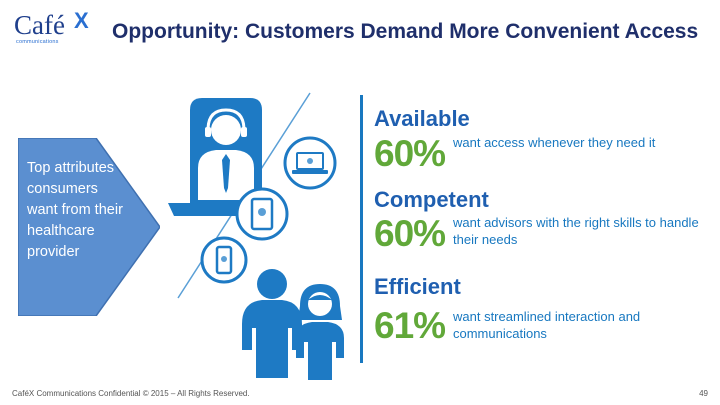  What do you see at coordinates (417, 286) in the screenshot?
I see `item-efficient-heading: Efficient` at bounding box center [417, 286].